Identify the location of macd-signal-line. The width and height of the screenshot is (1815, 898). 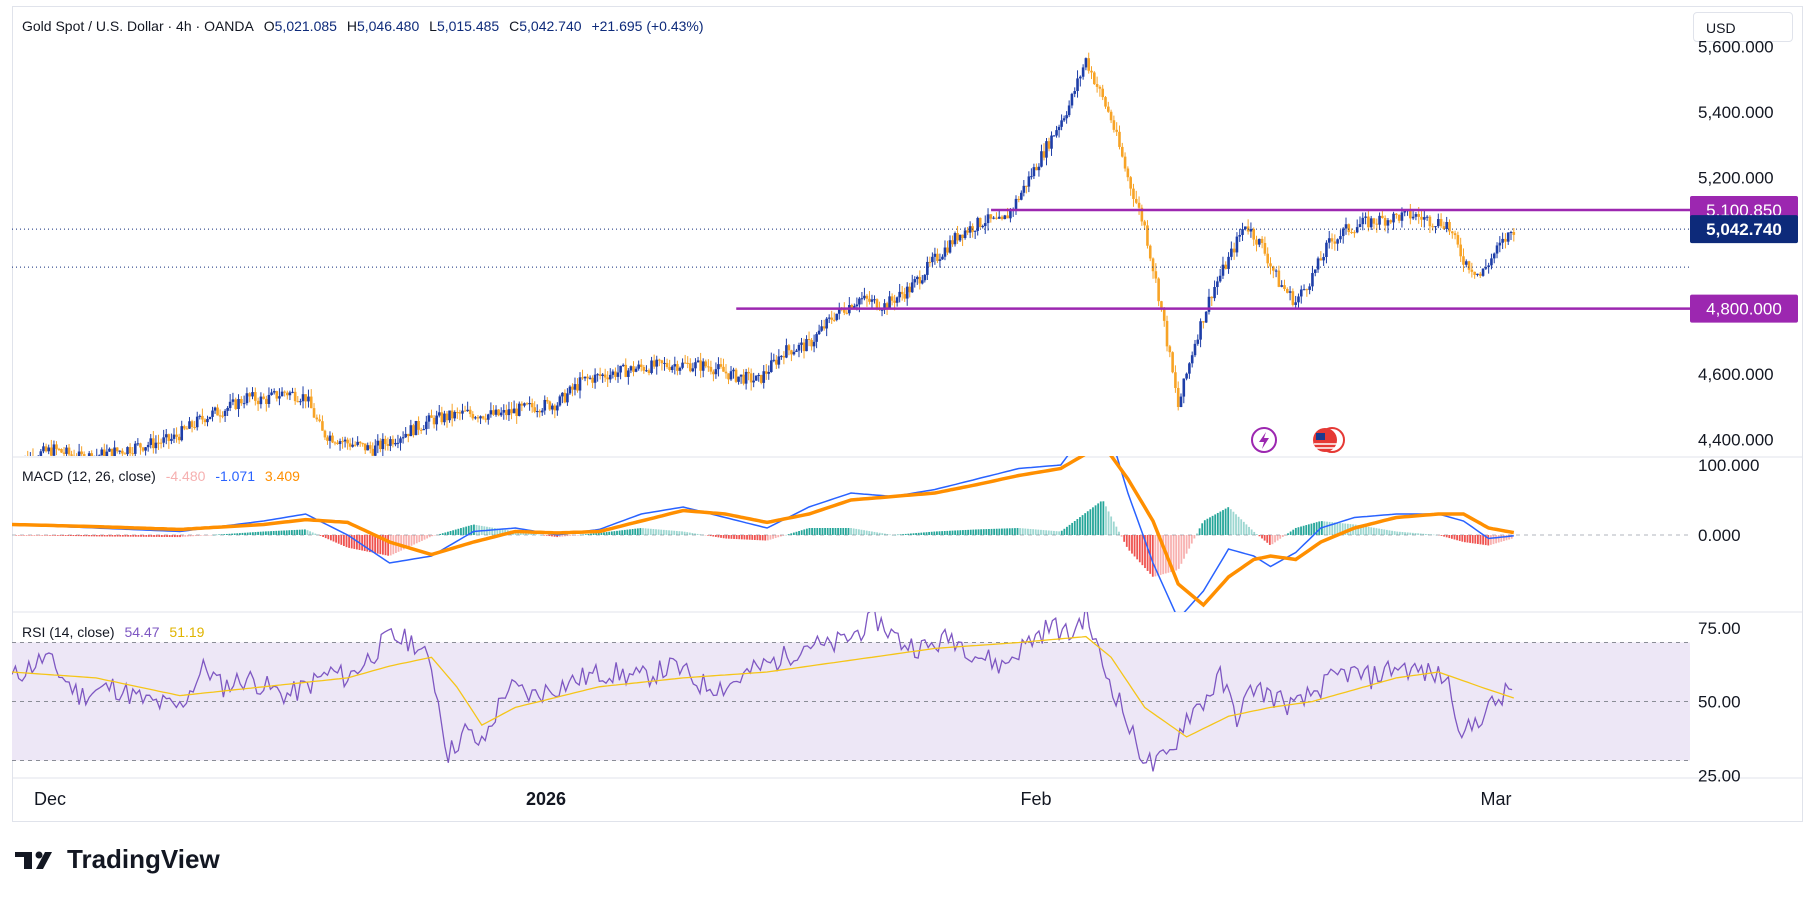
(763, 532).